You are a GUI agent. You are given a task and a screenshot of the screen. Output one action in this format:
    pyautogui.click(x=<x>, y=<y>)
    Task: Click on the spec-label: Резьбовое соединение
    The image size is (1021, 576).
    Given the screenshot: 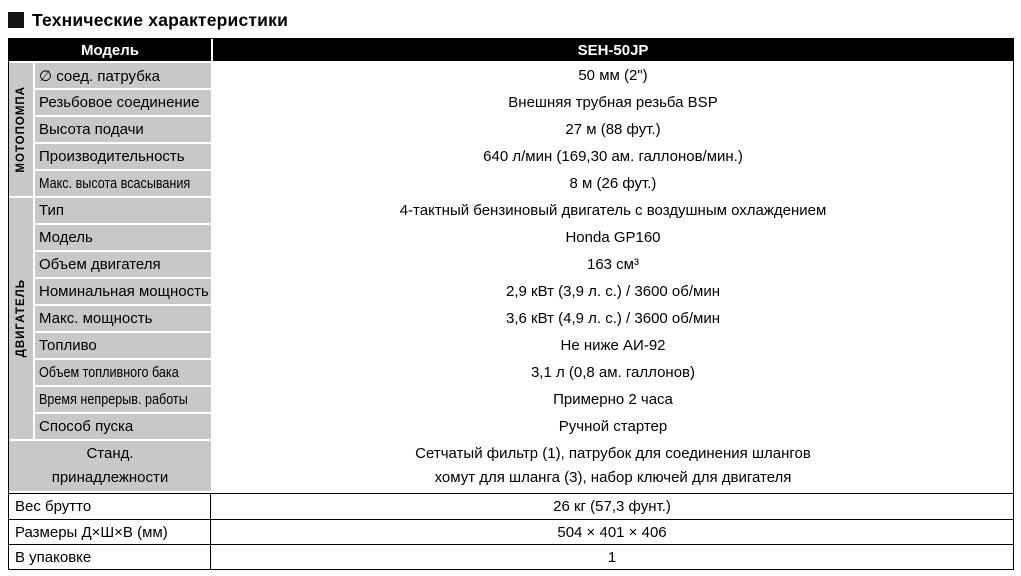 What is the action you would take?
    pyautogui.click(x=123, y=102)
    